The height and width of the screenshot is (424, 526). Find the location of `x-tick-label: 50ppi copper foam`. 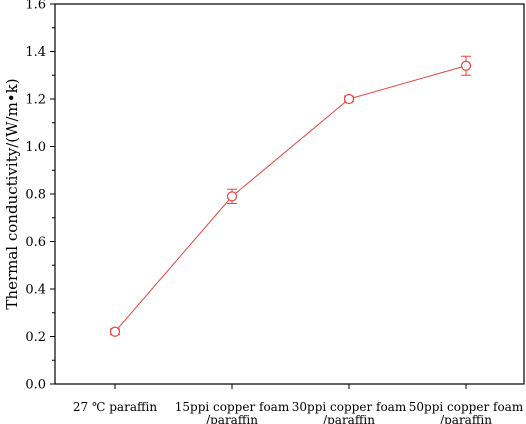

x-tick-label: 50ppi copper foam is located at coordinates (466, 407).